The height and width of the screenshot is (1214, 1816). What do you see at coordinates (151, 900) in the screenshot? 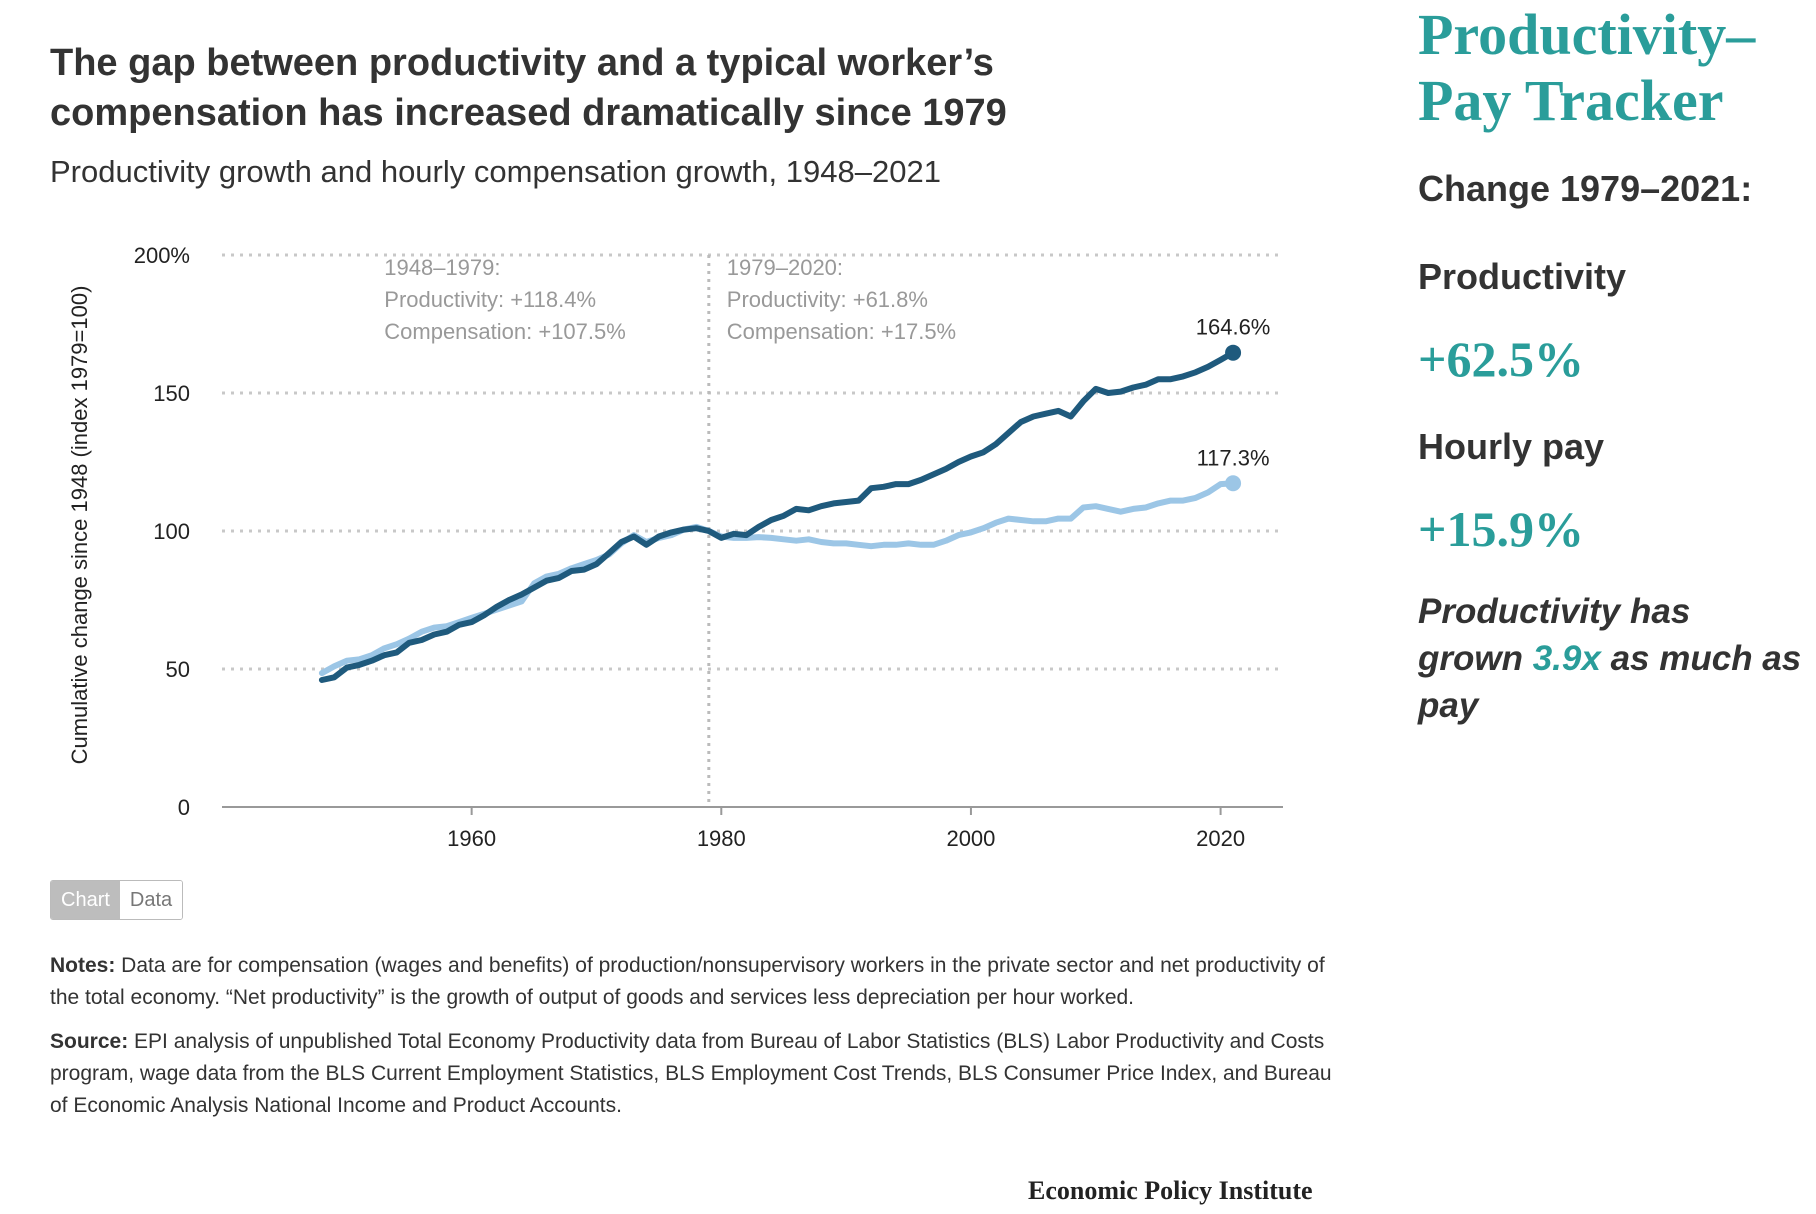
I see `data-view-button: Data` at bounding box center [151, 900].